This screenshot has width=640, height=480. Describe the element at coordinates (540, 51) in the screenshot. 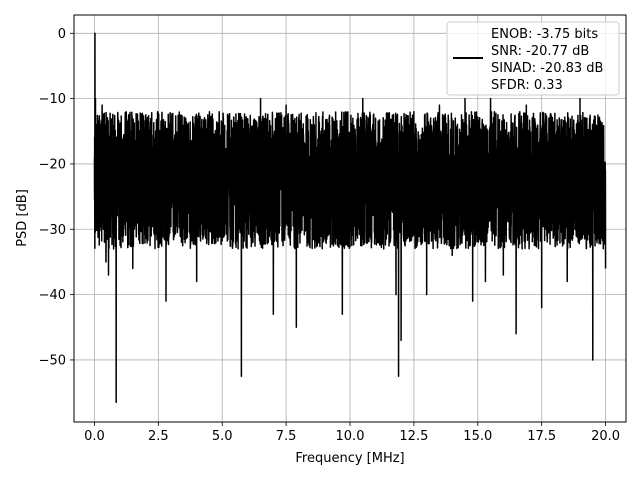

I see `legend-snr: SNR: -20.77 dB` at that location.